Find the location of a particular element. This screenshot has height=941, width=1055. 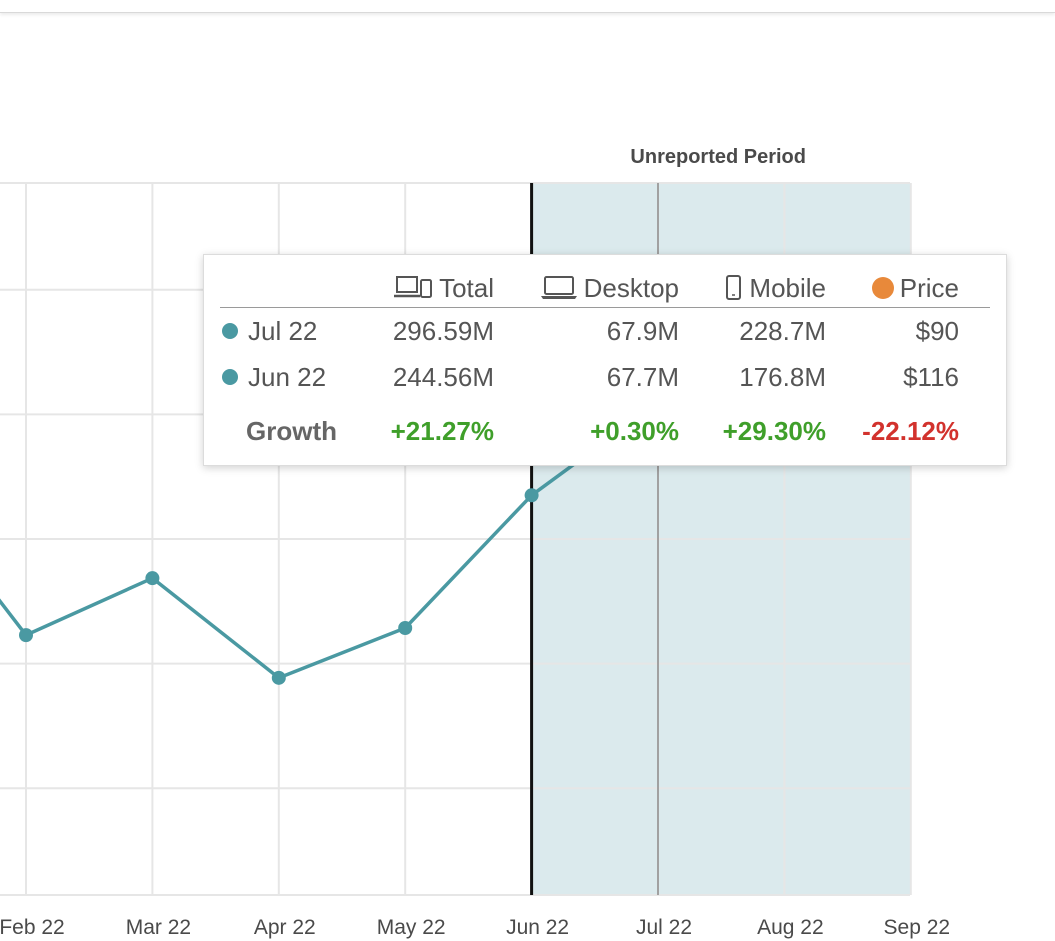

tooltip-header-total: Total is located at coordinates (434, 288).